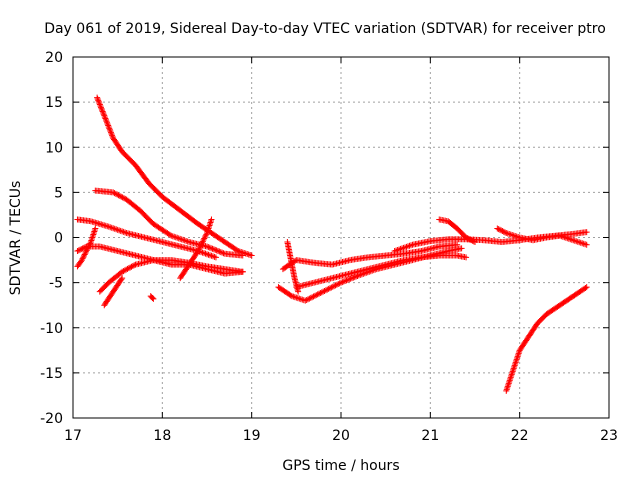 Image resolution: width=640 pixels, height=480 pixels. I want to click on y-tick-label: 10, so click(54, 148).